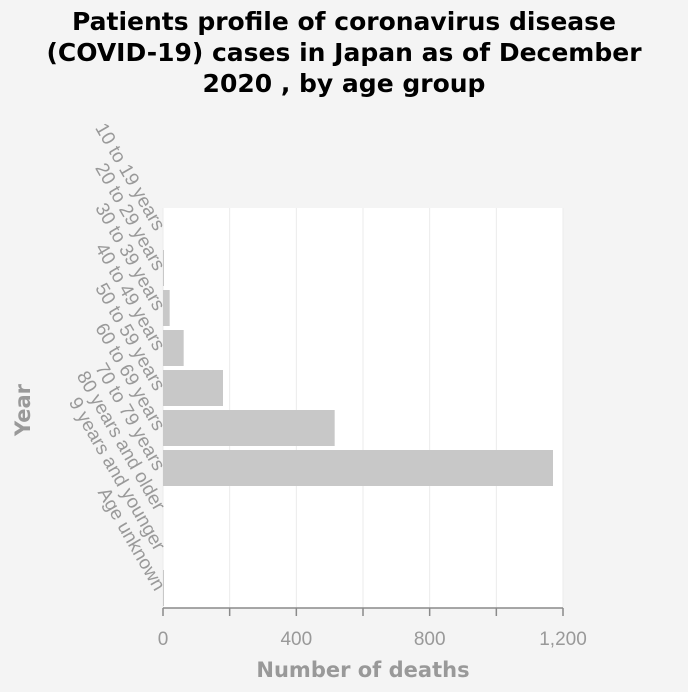 The height and width of the screenshot is (692, 688). I want to click on x-tick-label: 800, so click(430, 639).